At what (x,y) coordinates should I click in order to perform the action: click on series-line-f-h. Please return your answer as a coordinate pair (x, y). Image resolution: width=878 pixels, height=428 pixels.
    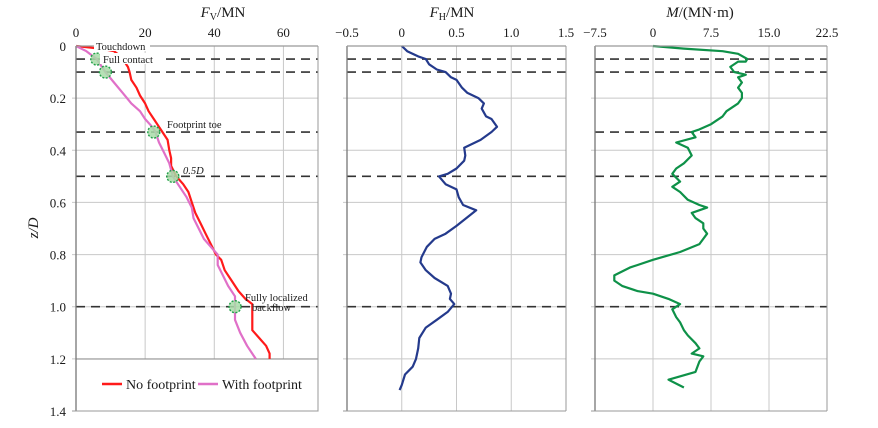
    Looking at the image, I should click on (448, 218).